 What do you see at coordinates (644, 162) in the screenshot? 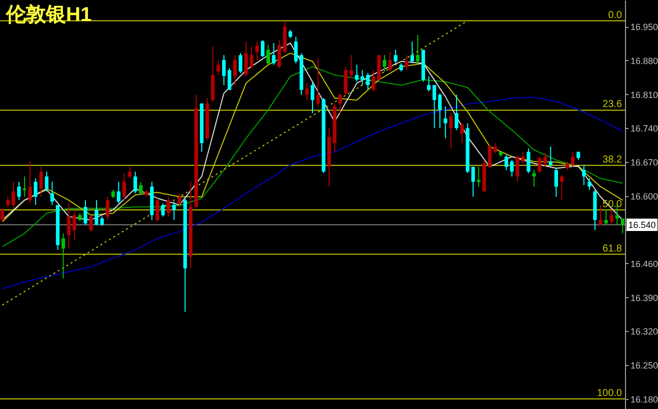
I see `y-tick-label: 16.670` at bounding box center [644, 162].